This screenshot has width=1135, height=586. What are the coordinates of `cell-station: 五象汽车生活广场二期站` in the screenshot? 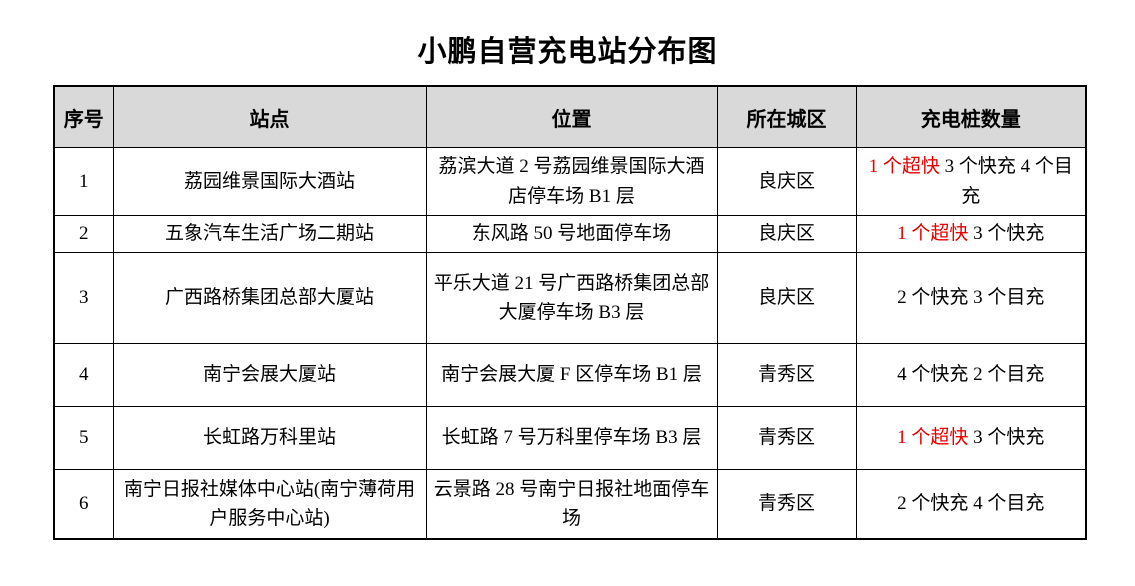 It's located at (269, 234).